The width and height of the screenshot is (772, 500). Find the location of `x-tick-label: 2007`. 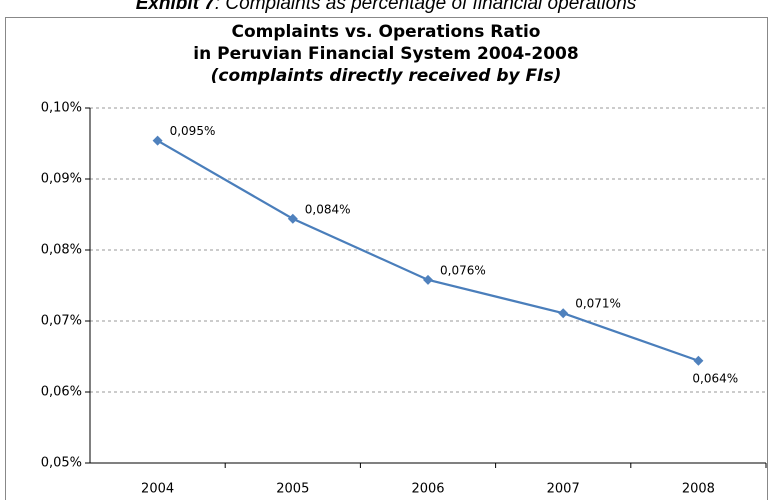

x-tick-label: 2007 is located at coordinates (563, 489).